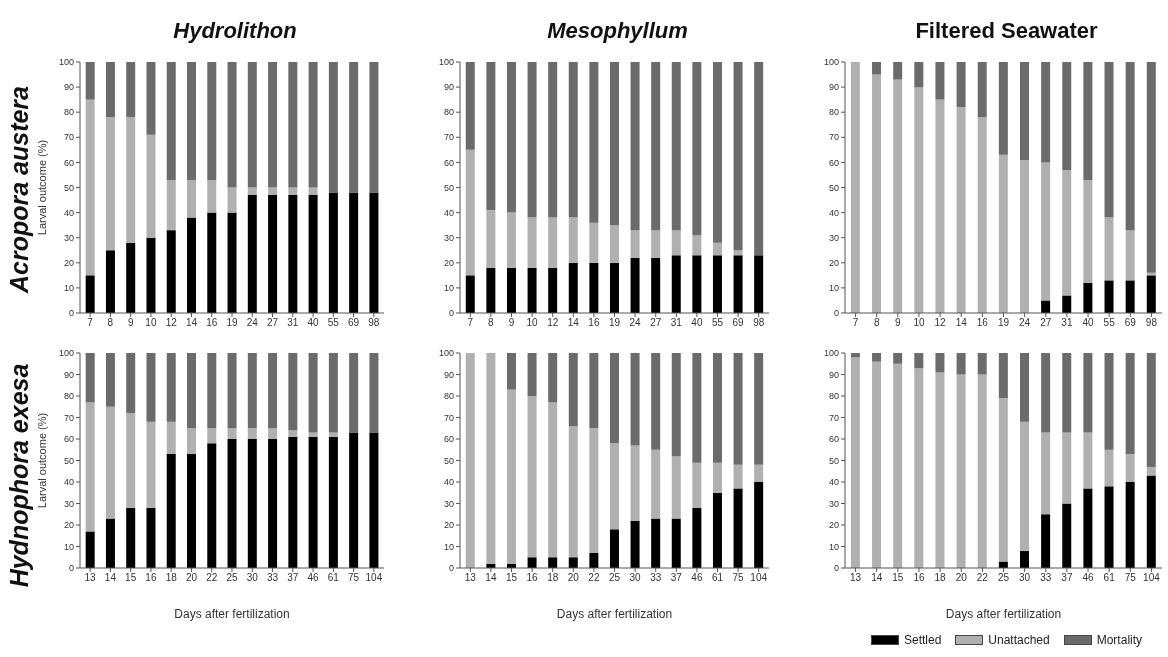  I want to click on x-tick-label: 33, so click(1046, 578).